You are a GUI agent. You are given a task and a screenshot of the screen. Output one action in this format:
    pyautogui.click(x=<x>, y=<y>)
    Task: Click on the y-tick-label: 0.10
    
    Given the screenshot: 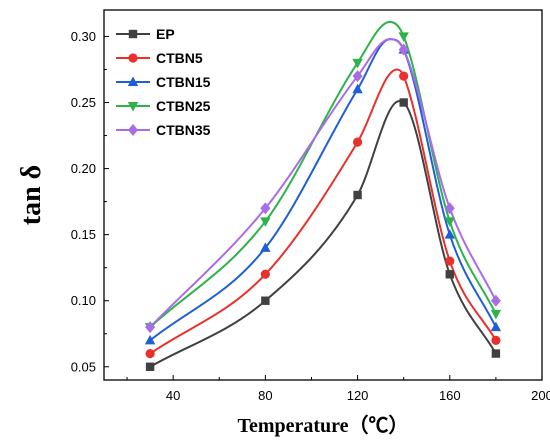 What is the action you would take?
    pyautogui.click(x=83, y=300)
    